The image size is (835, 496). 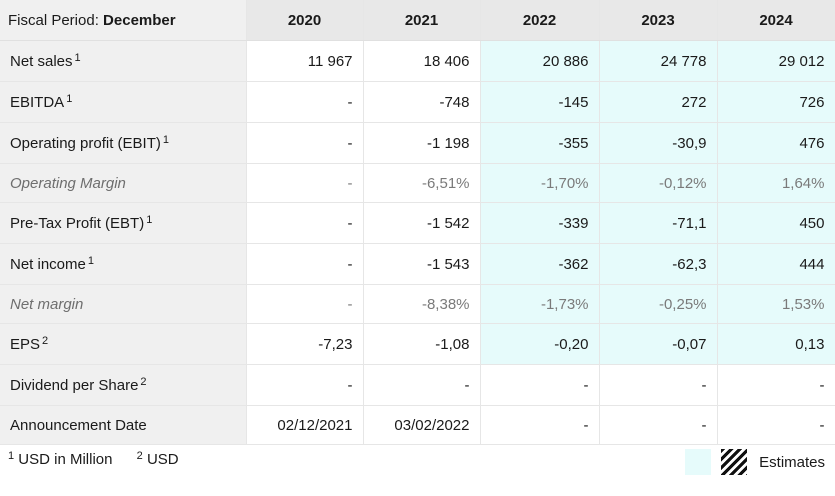 What do you see at coordinates (123, 61) in the screenshot?
I see `row-label: Net sales 1` at bounding box center [123, 61].